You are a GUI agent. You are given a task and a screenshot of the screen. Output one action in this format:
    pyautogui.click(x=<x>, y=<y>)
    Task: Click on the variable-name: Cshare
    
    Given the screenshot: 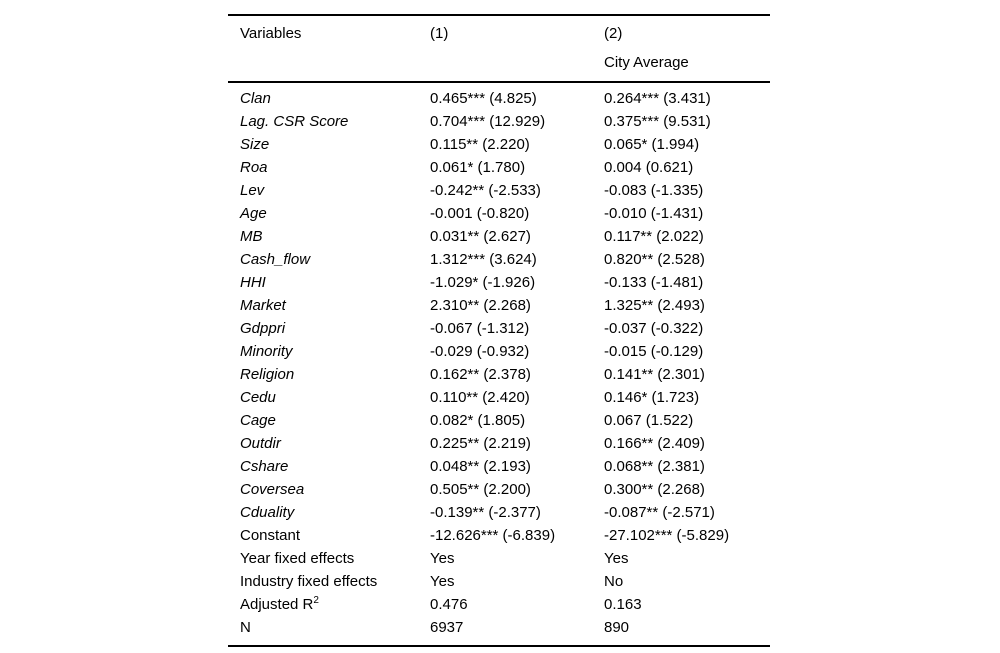 What is the action you would take?
    pyautogui.click(x=329, y=466)
    